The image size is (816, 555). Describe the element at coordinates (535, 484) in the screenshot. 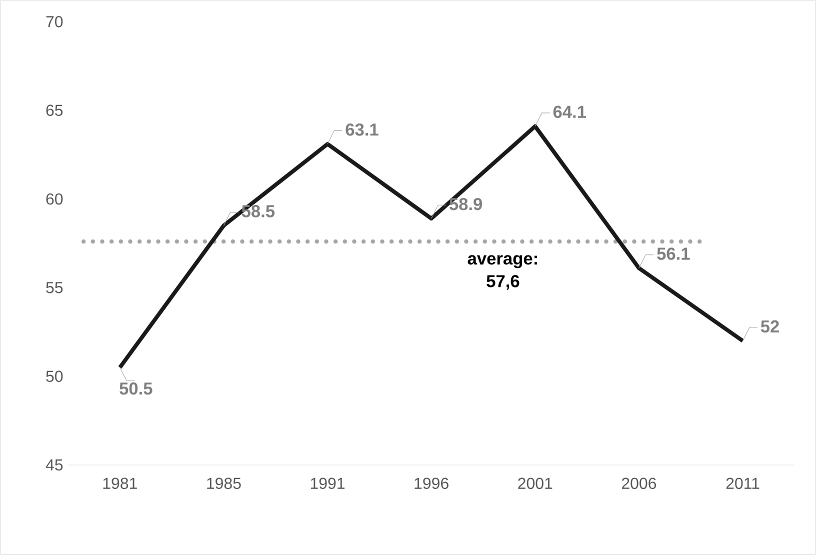

I see `x-tick-label: 2001` at that location.